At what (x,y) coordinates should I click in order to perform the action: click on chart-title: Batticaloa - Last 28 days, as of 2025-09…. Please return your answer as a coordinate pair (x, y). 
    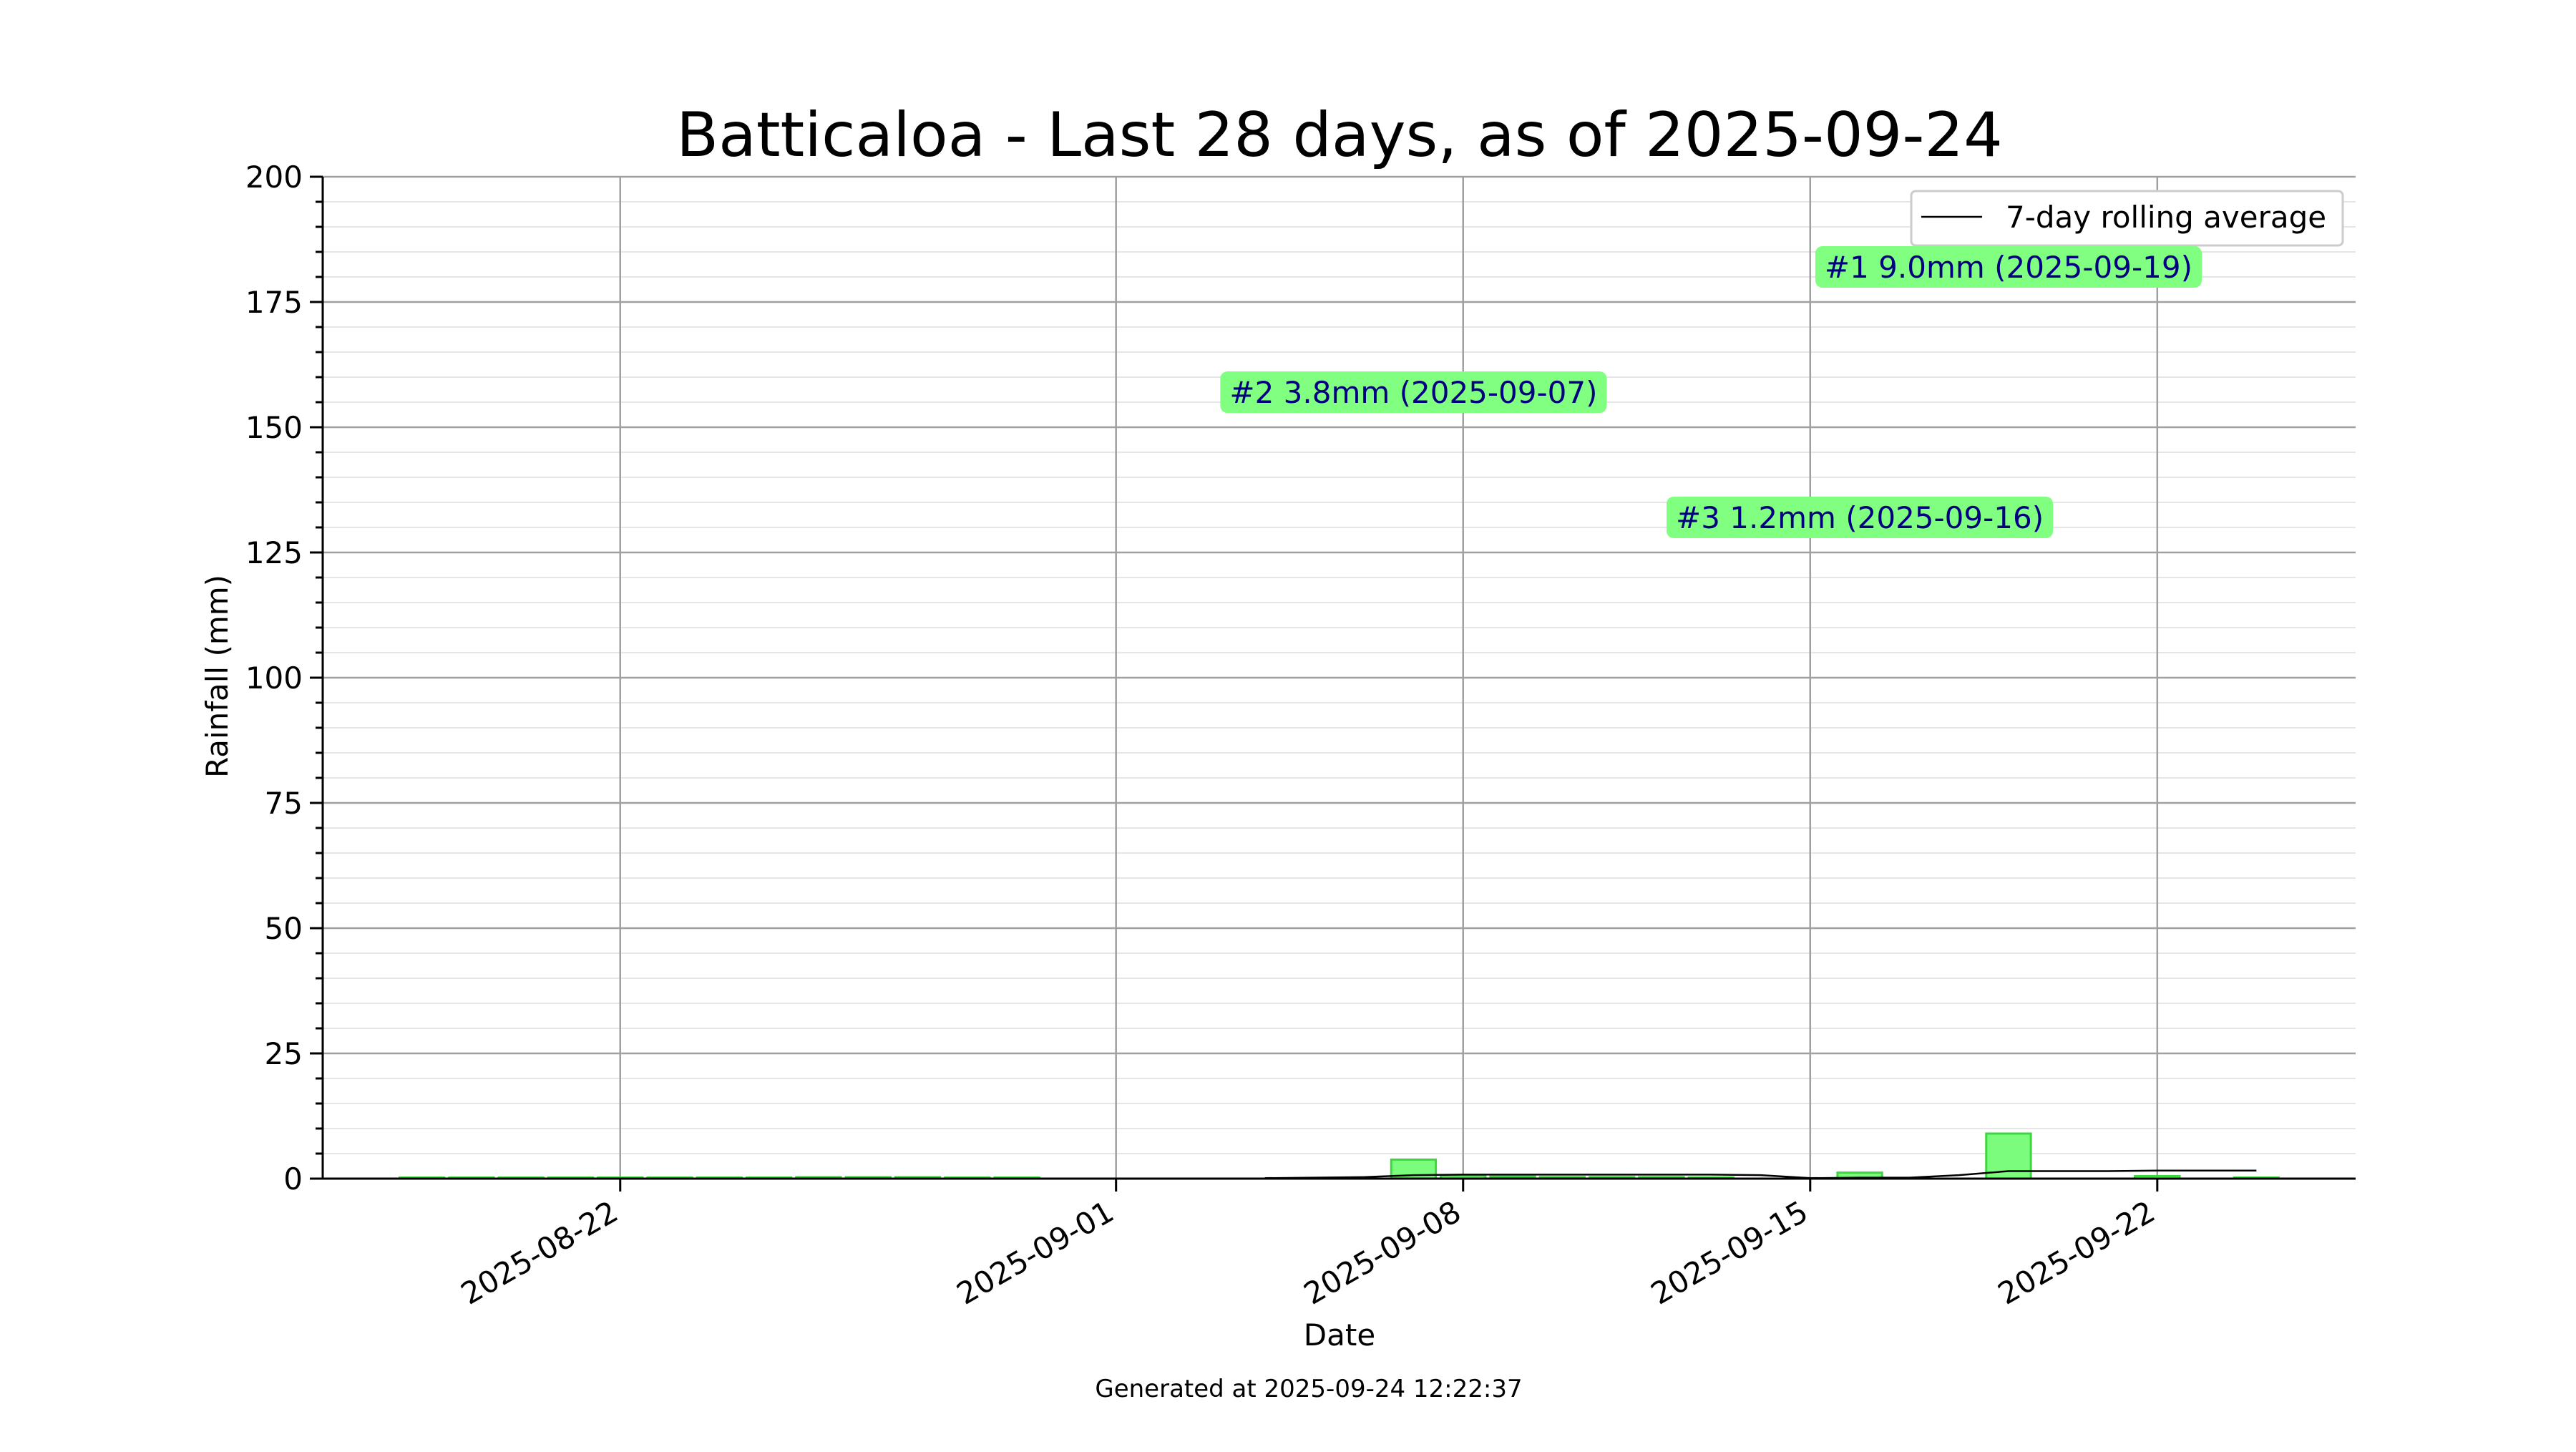
    Looking at the image, I should click on (1339, 135).